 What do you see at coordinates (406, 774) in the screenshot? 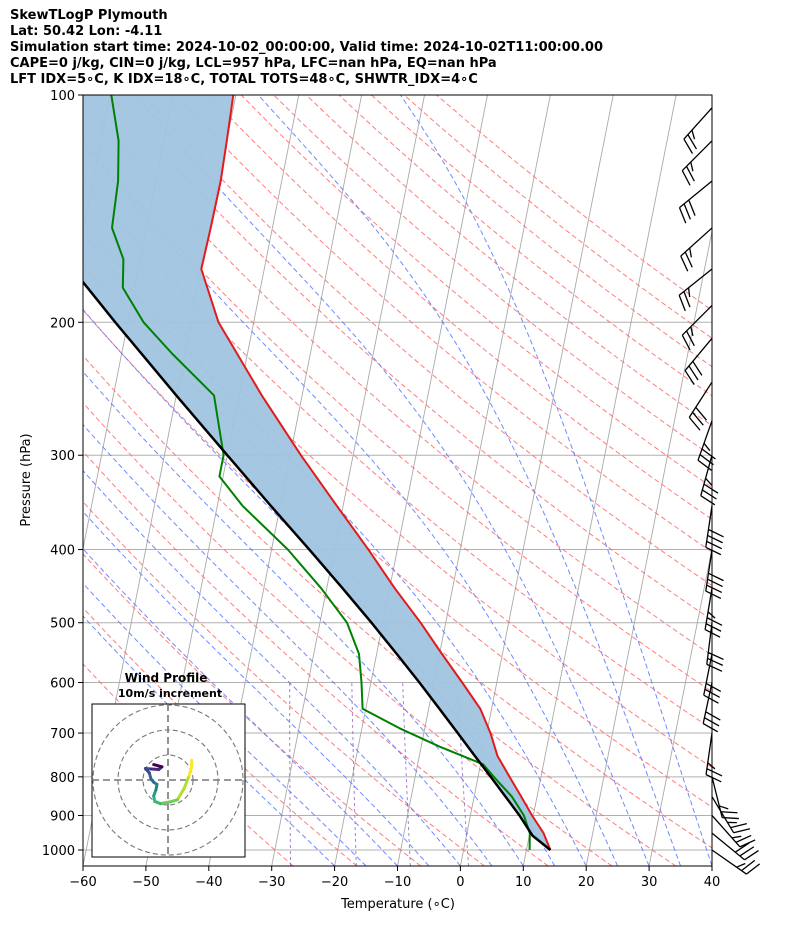
I see `mixing-ratio-line` at bounding box center [406, 774].